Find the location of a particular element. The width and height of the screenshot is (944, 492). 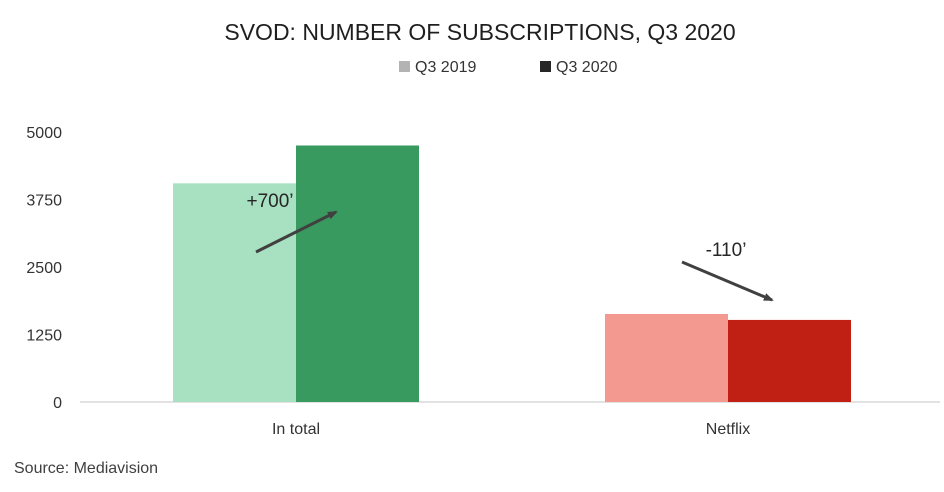

annotation-label: -110’ is located at coordinates (726, 250).